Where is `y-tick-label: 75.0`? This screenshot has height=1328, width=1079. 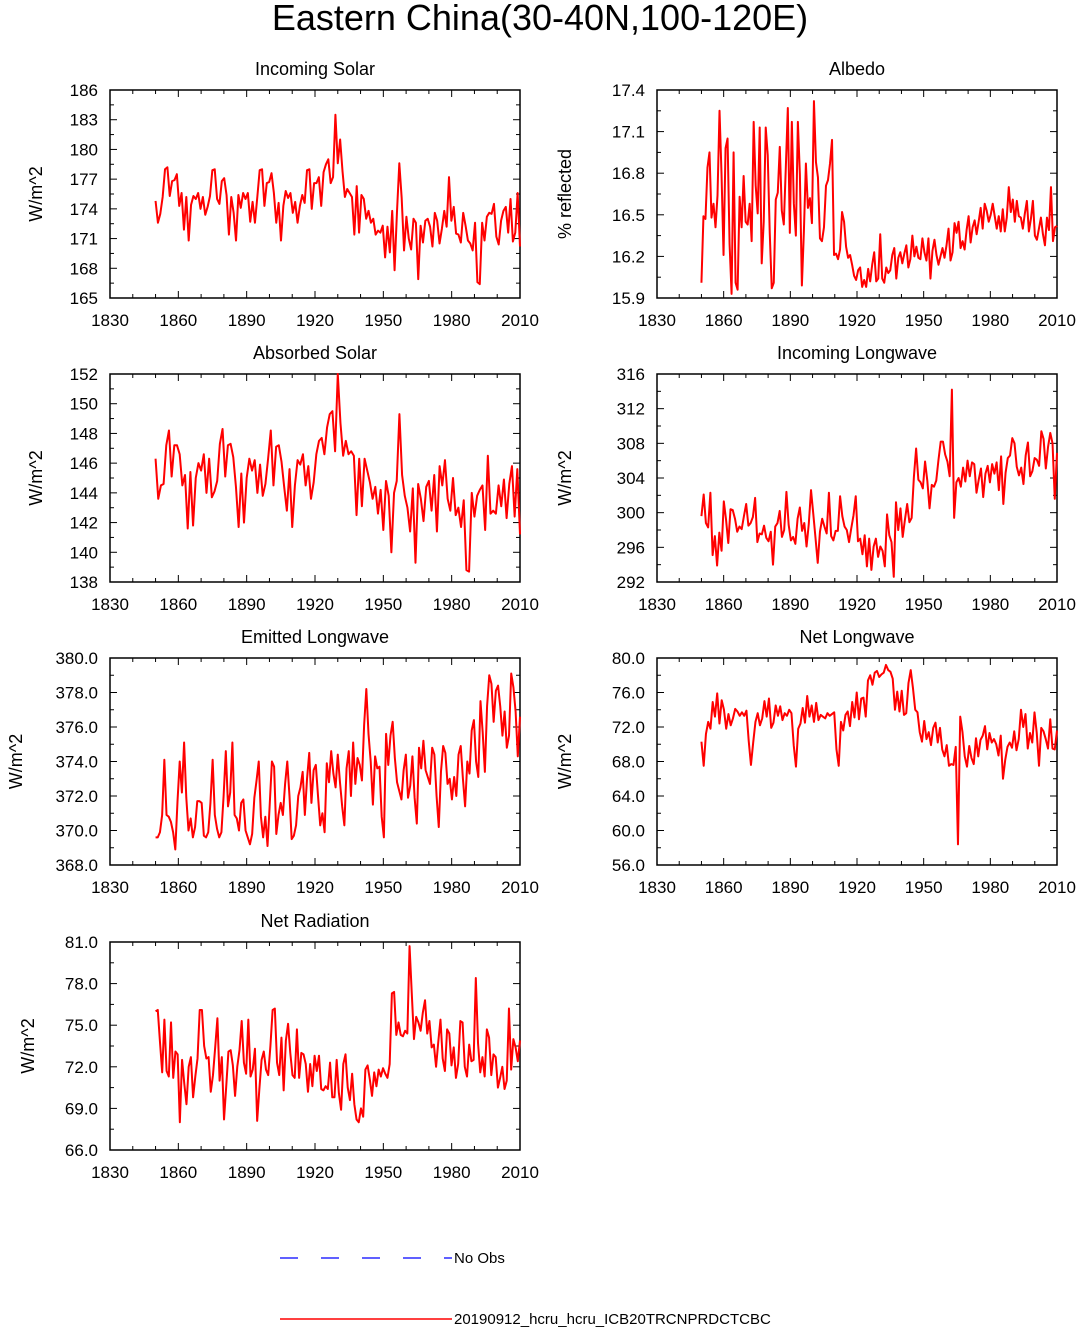 y-tick-label: 75.0 is located at coordinates (81, 1025).